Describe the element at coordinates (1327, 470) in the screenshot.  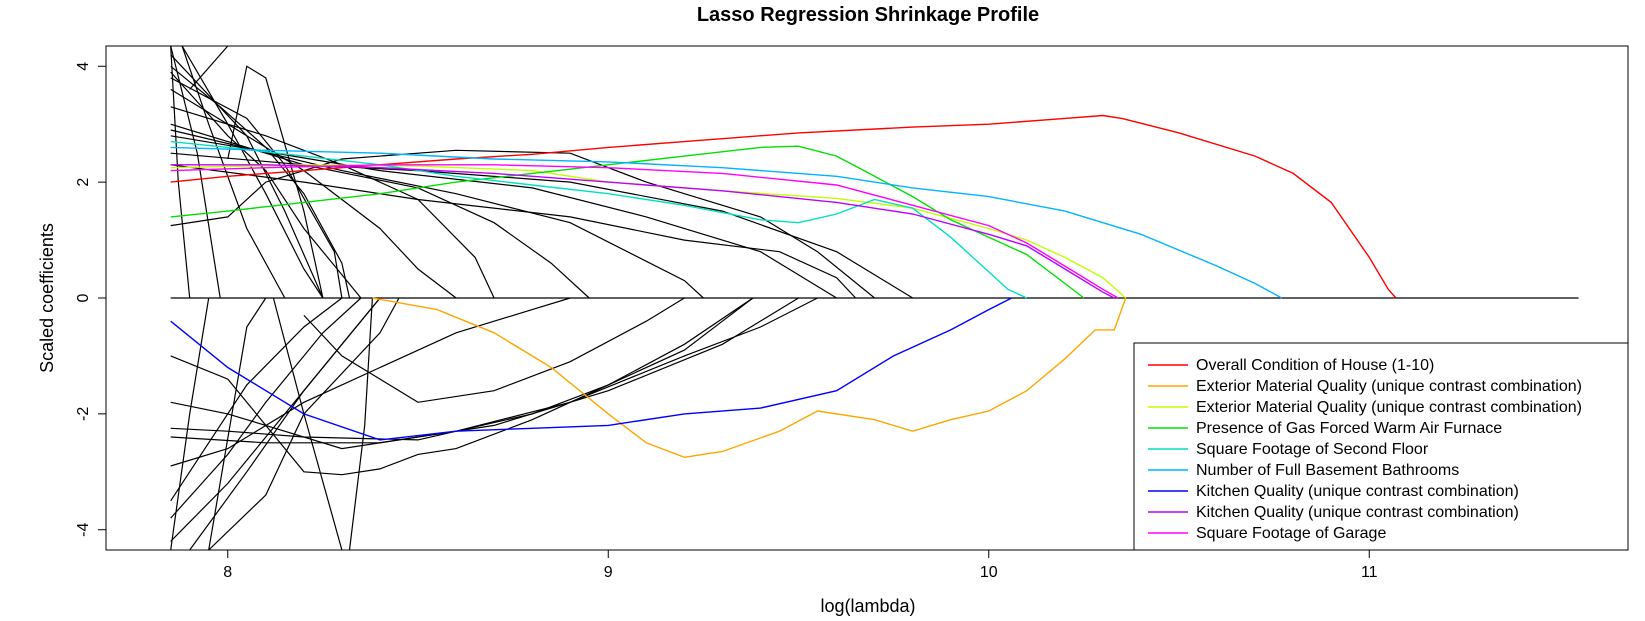
I see `legend-entry-label: Number of Full Basement Bathrooms` at that location.